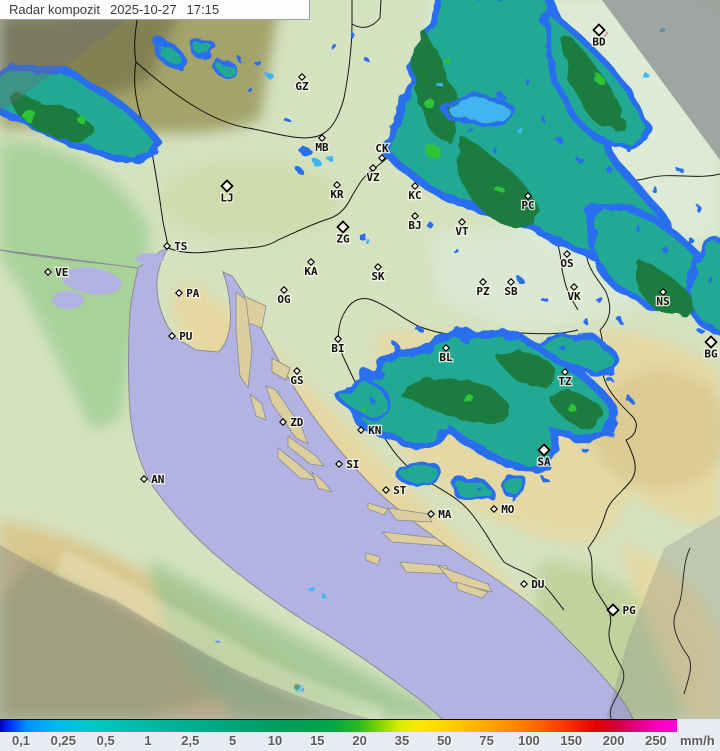  I want to click on city-marker-os: OS, so click(567, 261).